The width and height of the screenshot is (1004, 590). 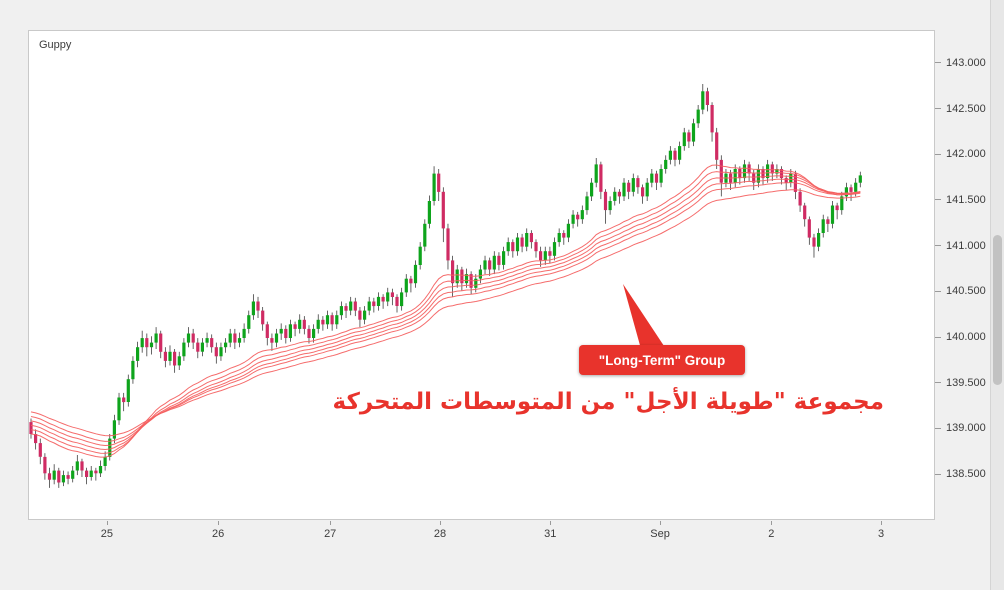 What do you see at coordinates (960, 109) in the screenshot?
I see `price-tick-label: 142.500` at bounding box center [960, 109].